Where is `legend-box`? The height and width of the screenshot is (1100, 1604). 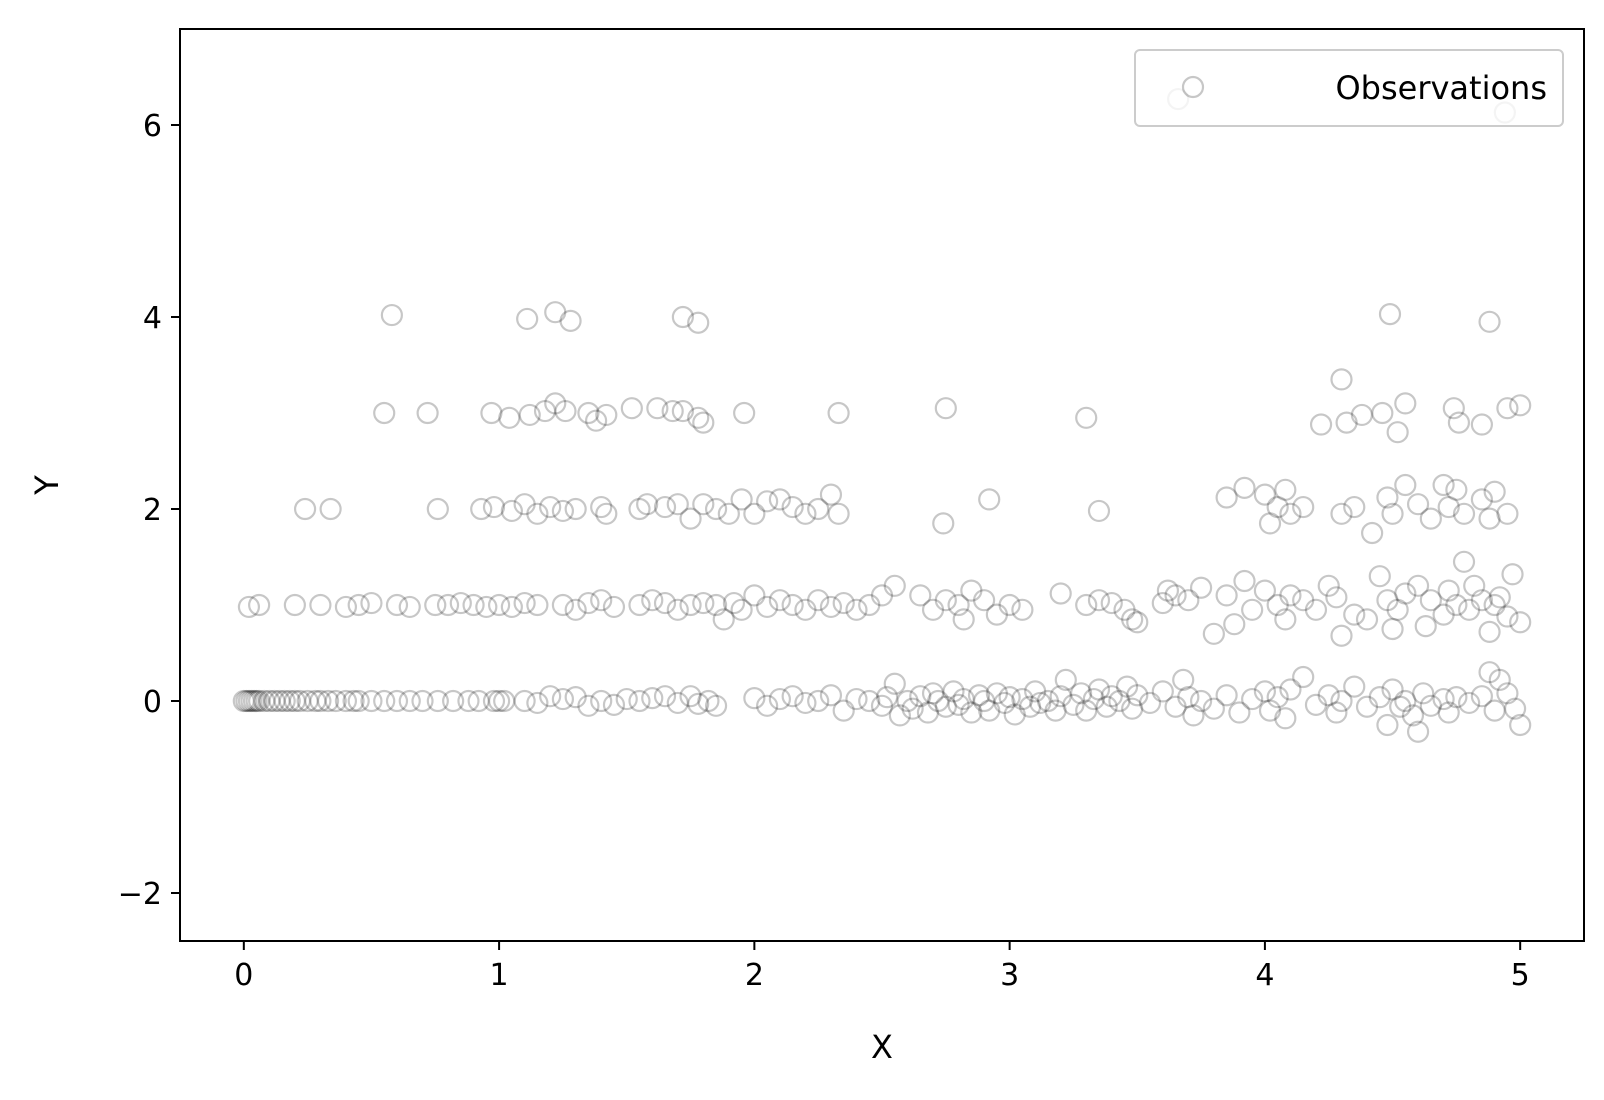 legend-box is located at coordinates (1349, 88).